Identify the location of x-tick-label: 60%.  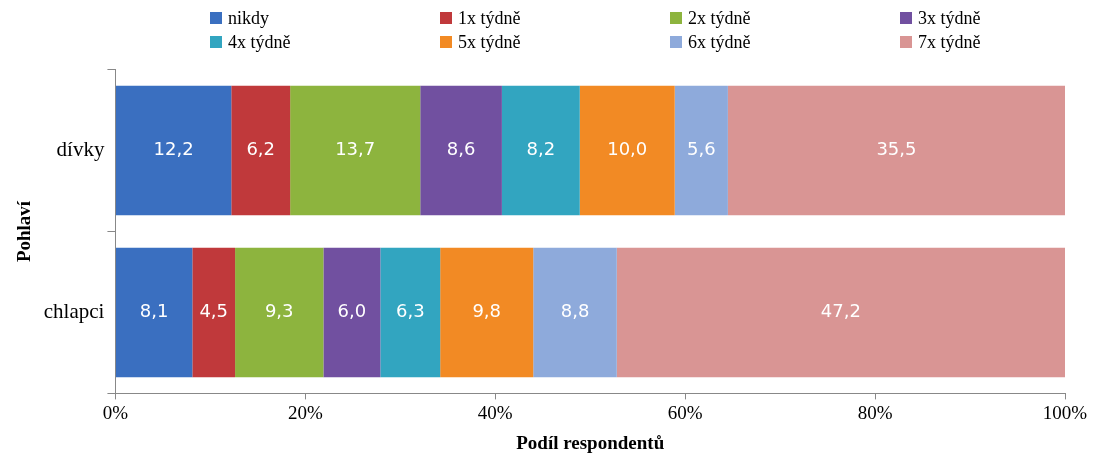
(685, 412).